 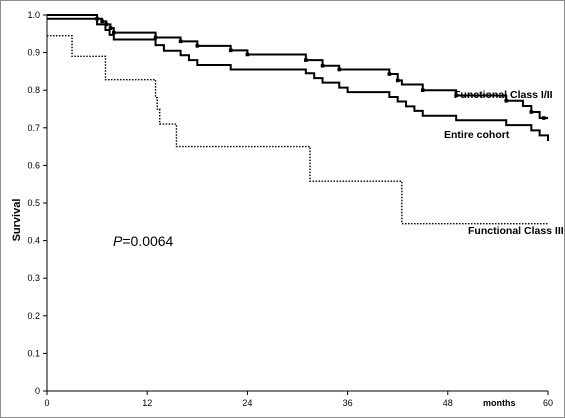 I want to click on y-tick-label: 0.5, so click(x=33, y=203).